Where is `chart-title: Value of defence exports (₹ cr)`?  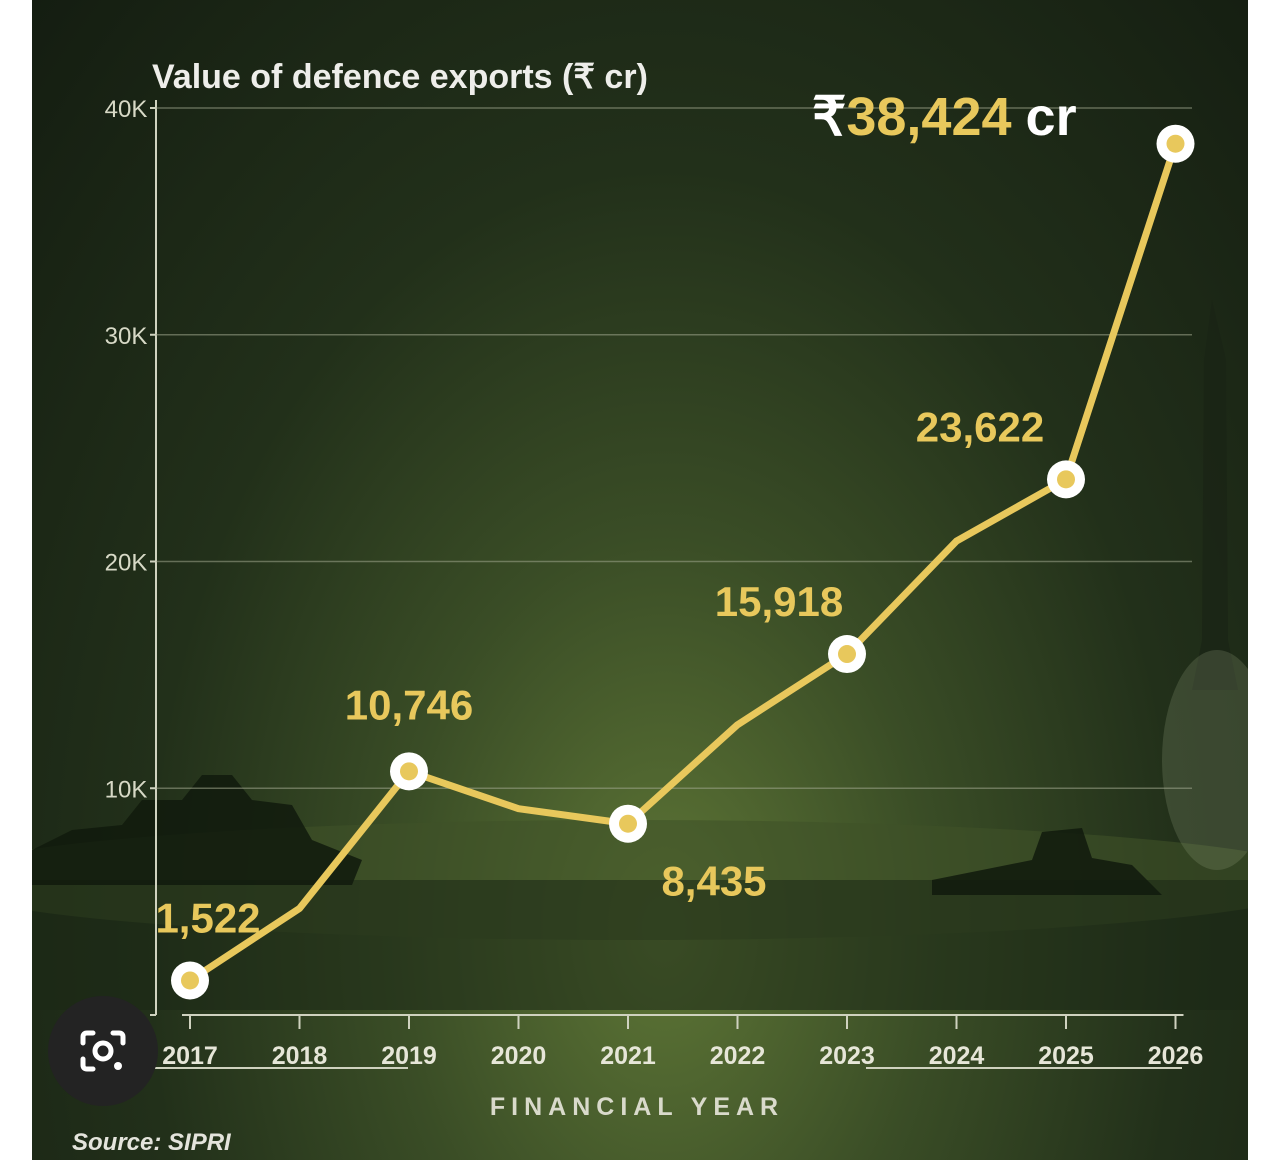
chart-title: Value of defence exports (₹ cr) is located at coordinates (400, 77).